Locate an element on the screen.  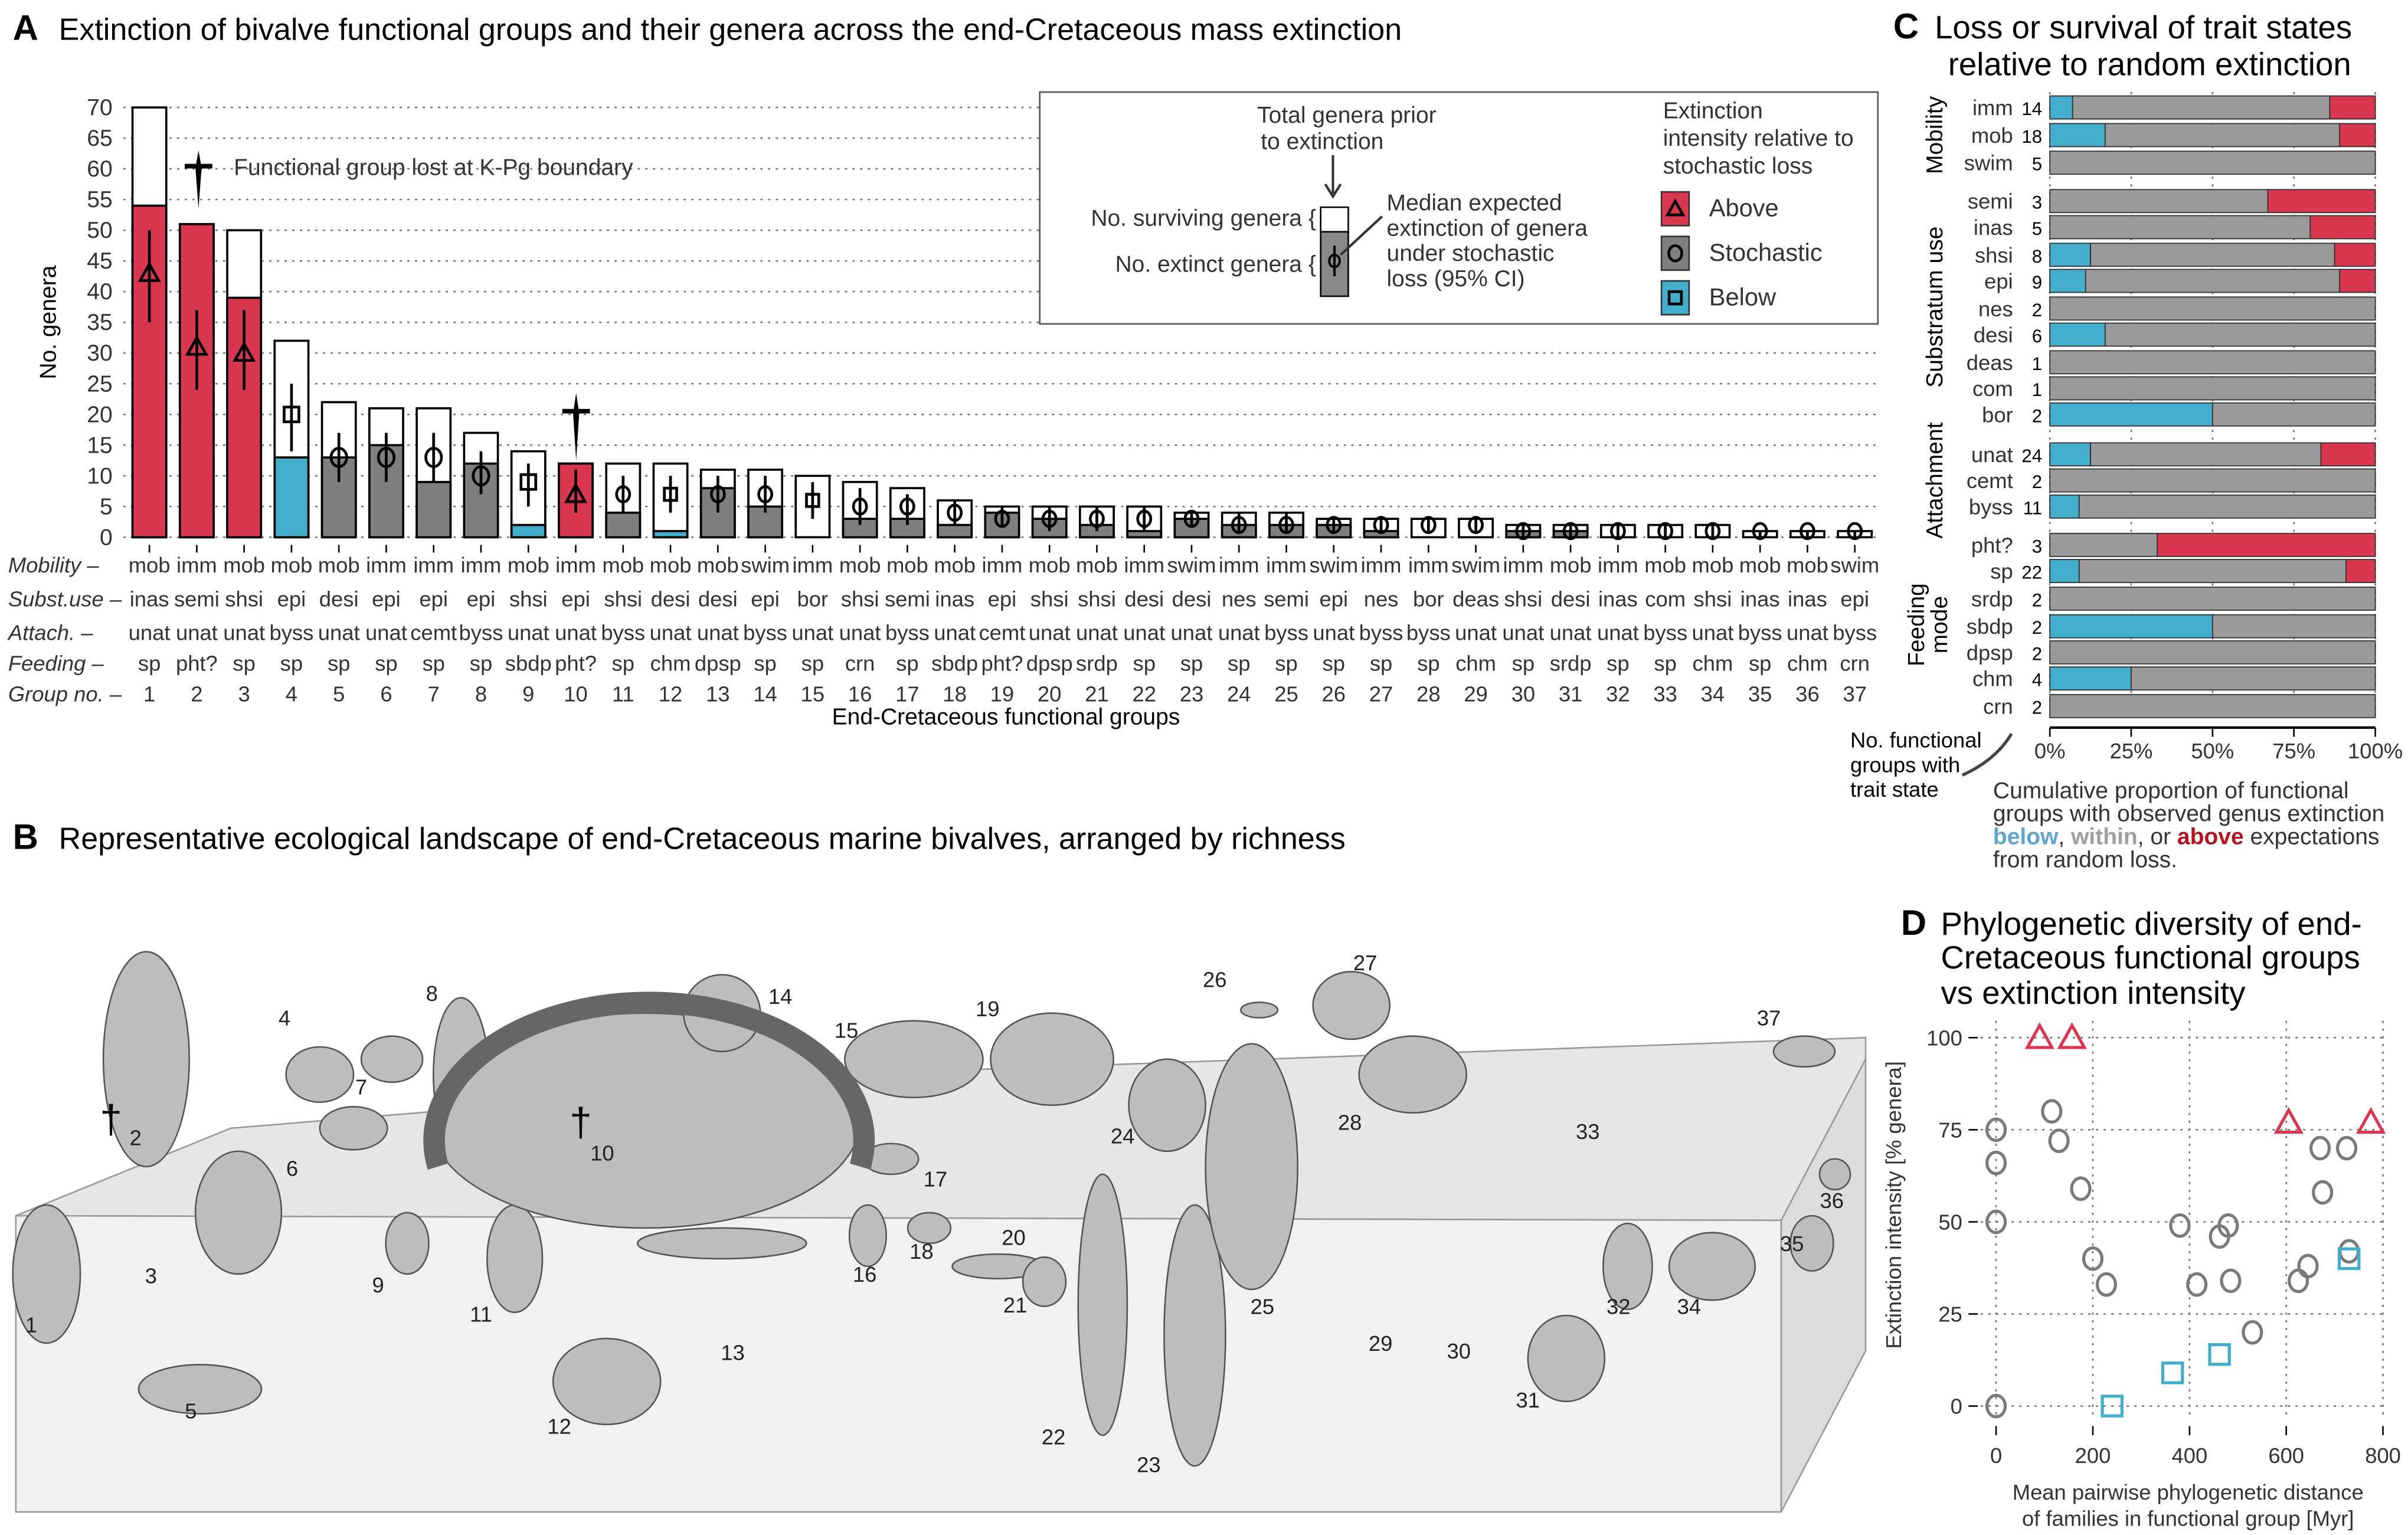
y-tick-label: 10 is located at coordinates (99, 476).